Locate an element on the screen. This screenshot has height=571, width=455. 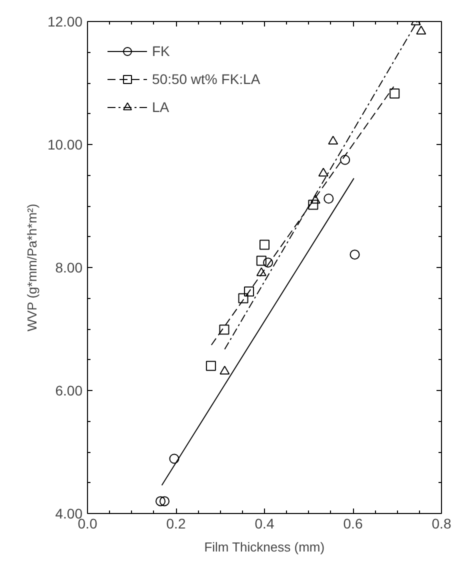
x-tick-label: 0.6 is located at coordinates (353, 524).